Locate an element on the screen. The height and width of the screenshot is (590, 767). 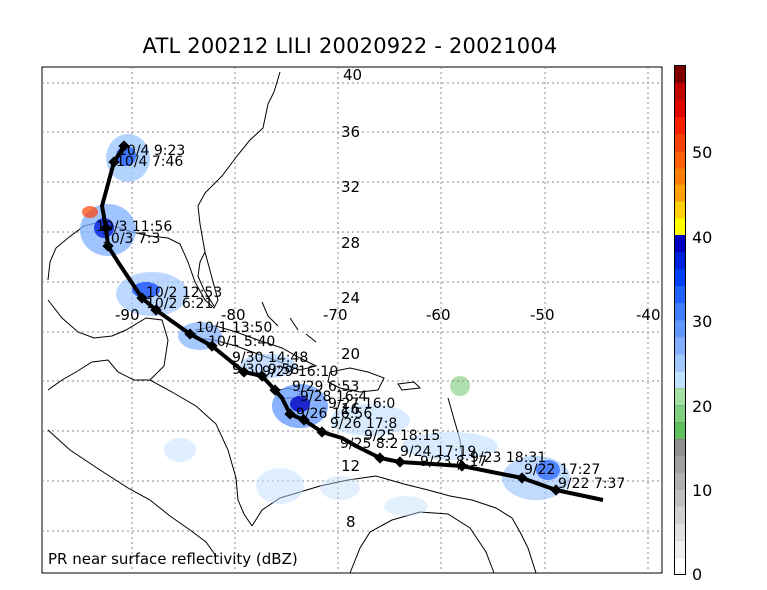
puerto-rico is located at coordinates (409, 386).